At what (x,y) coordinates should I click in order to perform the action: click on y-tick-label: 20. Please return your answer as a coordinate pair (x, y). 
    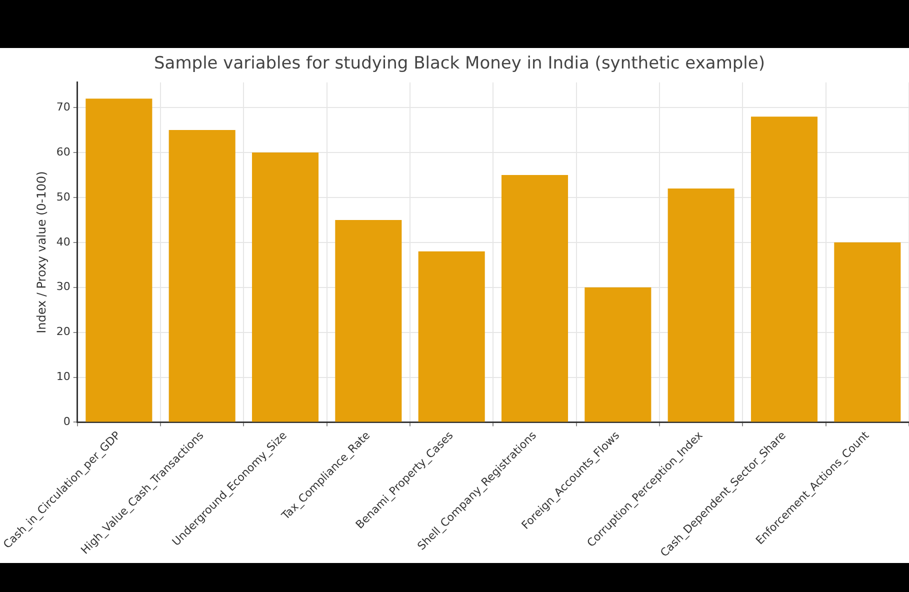
    Looking at the image, I should click on (63, 331).